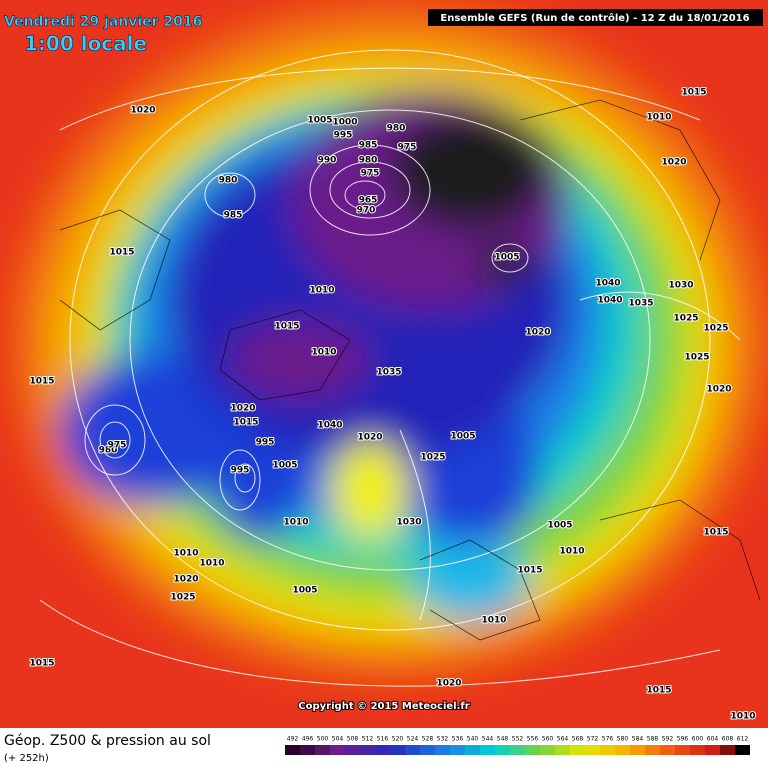  What do you see at coordinates (85, 44) in the screenshot?
I see `forecast-time: 1:00 locale` at bounding box center [85, 44].